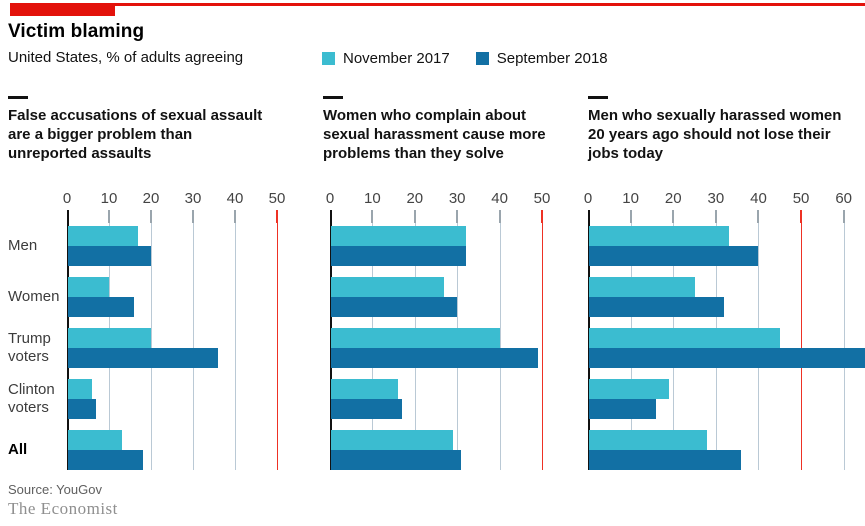 This screenshot has width=865, height=526. I want to click on legend-swatch-sep-2018, so click(482, 58).